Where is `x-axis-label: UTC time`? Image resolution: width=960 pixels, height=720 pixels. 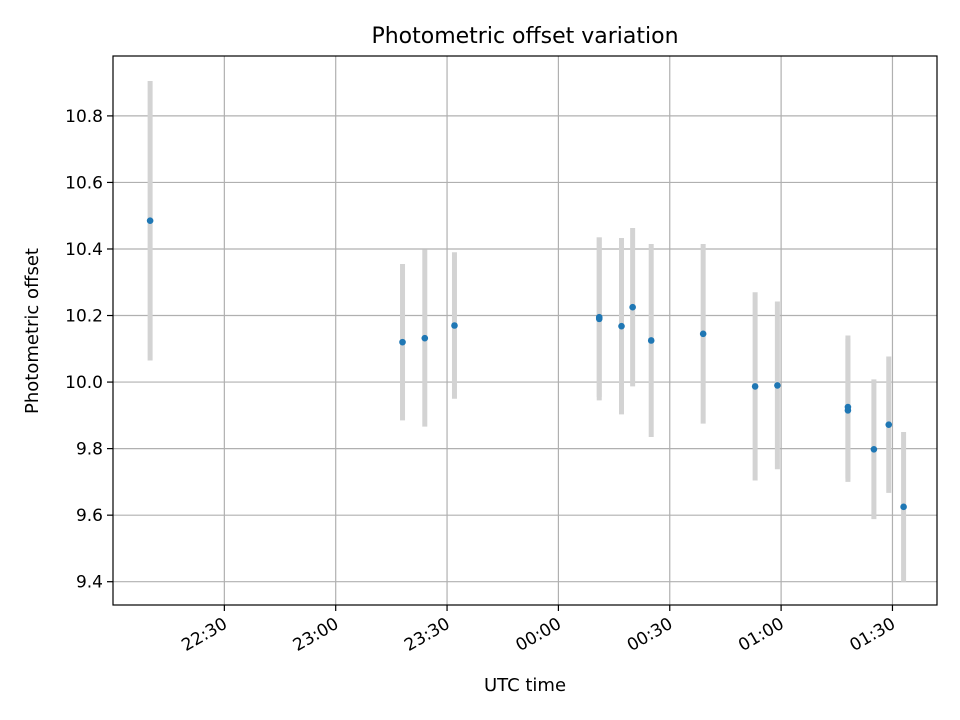
x-axis-label: UTC time is located at coordinates (525, 685).